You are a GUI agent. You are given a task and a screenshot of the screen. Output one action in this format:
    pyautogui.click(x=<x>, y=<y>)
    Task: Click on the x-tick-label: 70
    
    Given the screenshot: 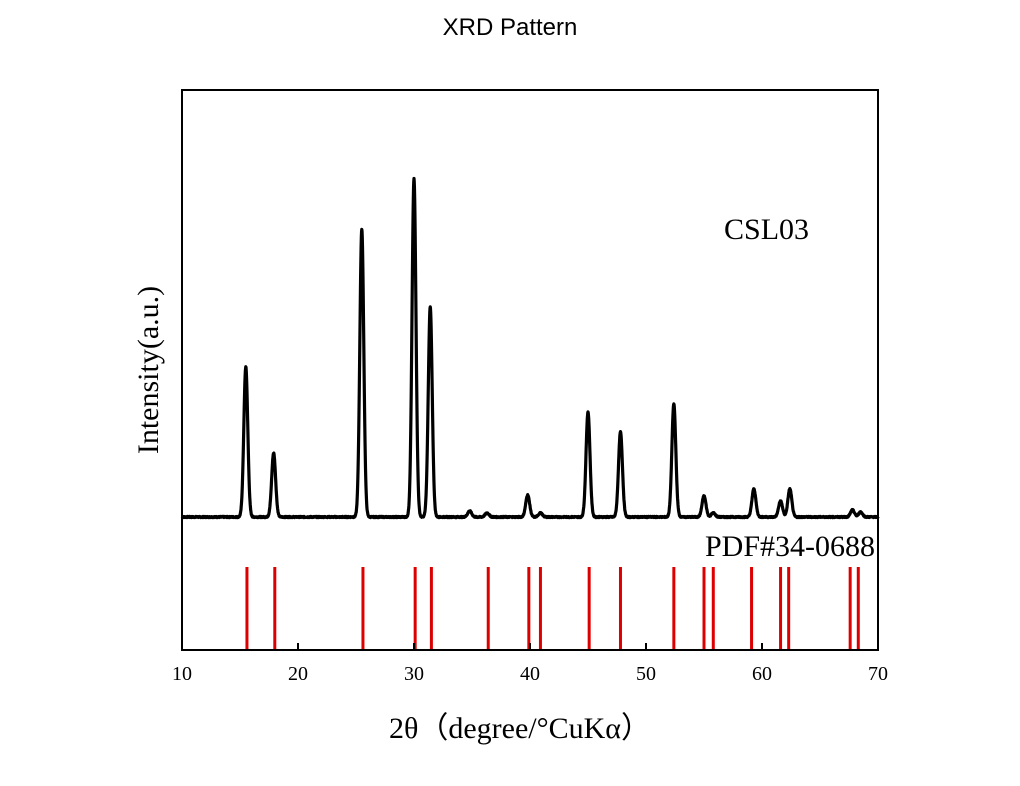 What is the action you would take?
    pyautogui.click(x=878, y=674)
    